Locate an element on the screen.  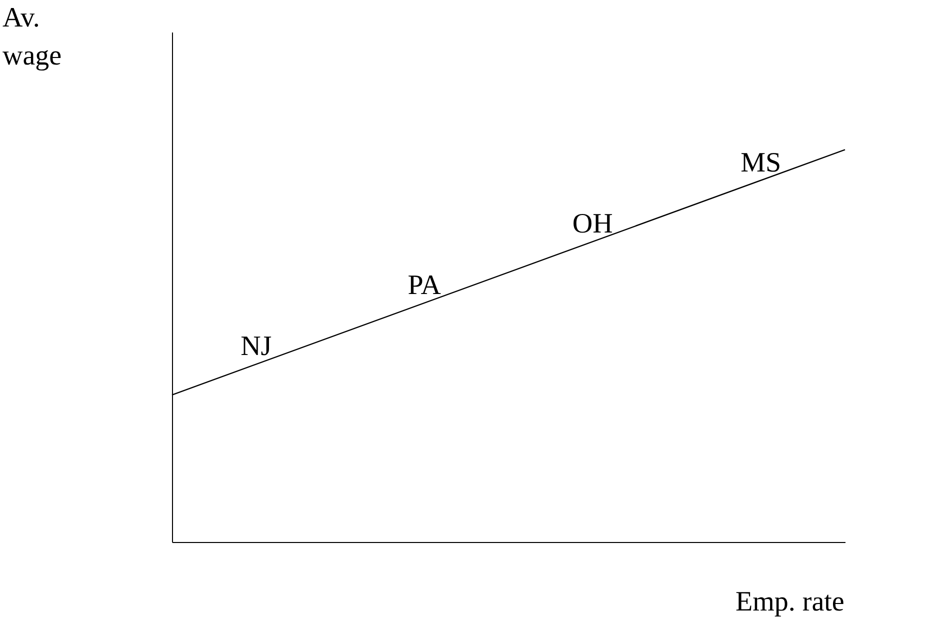
annotation: PA is located at coordinates (425, 285).